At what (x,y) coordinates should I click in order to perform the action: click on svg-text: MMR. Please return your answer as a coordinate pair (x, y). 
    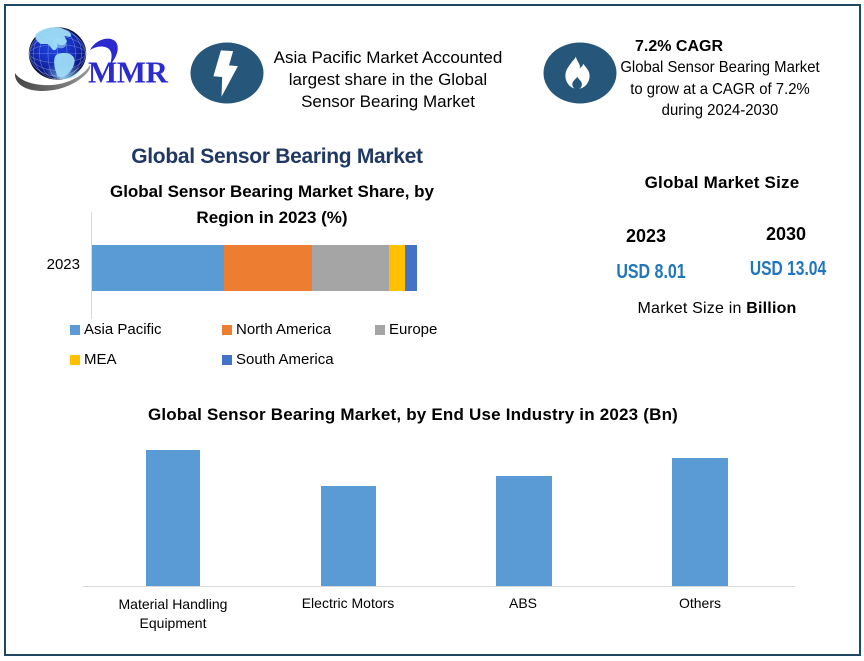
    Looking at the image, I should click on (128, 72).